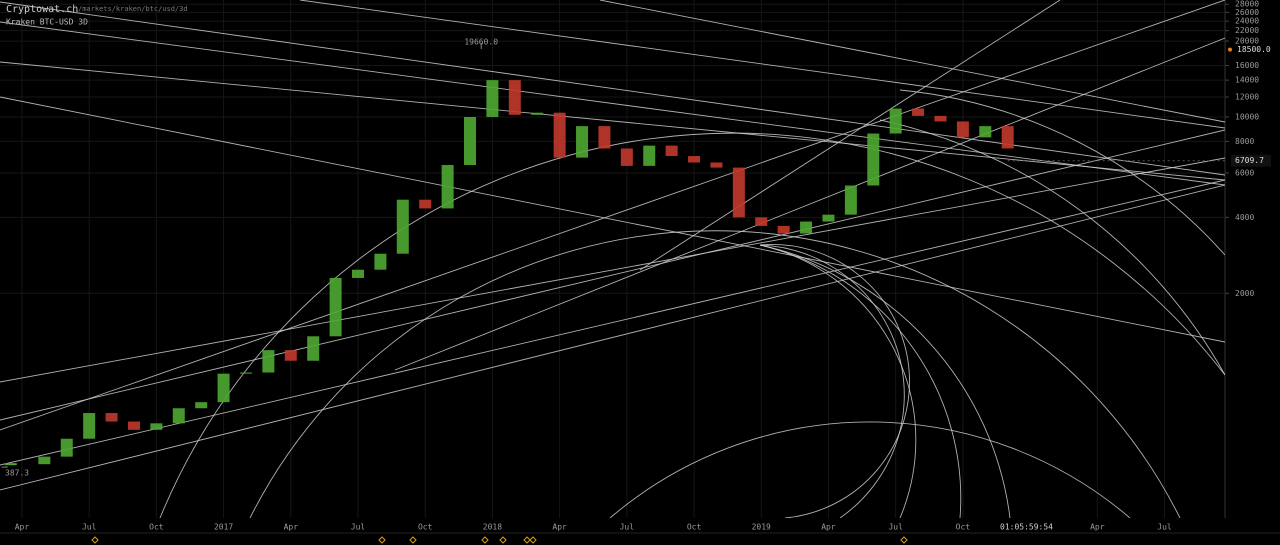 The image size is (1280, 545). Describe the element at coordinates (761, 527) in the screenshot. I see `x-tick-label: 2019` at that location.